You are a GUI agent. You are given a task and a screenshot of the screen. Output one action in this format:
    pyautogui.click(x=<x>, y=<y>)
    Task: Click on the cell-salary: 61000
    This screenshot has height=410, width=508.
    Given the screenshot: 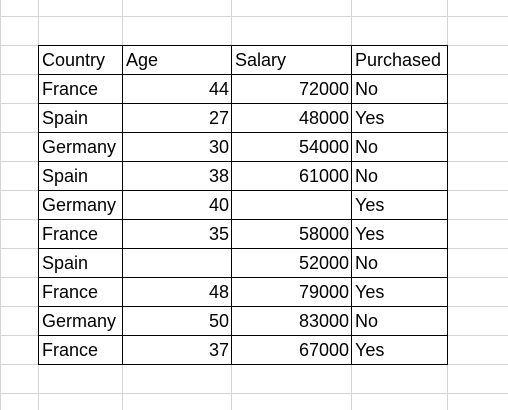 What is the action you would take?
    pyautogui.click(x=291, y=176)
    